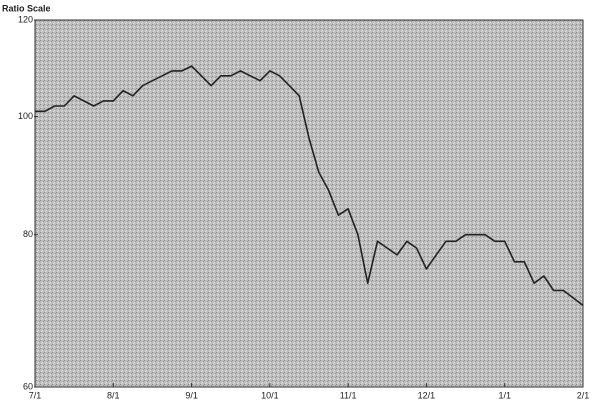 This screenshot has height=408, width=600. I want to click on x-tick-label: 1/1, so click(504, 395).